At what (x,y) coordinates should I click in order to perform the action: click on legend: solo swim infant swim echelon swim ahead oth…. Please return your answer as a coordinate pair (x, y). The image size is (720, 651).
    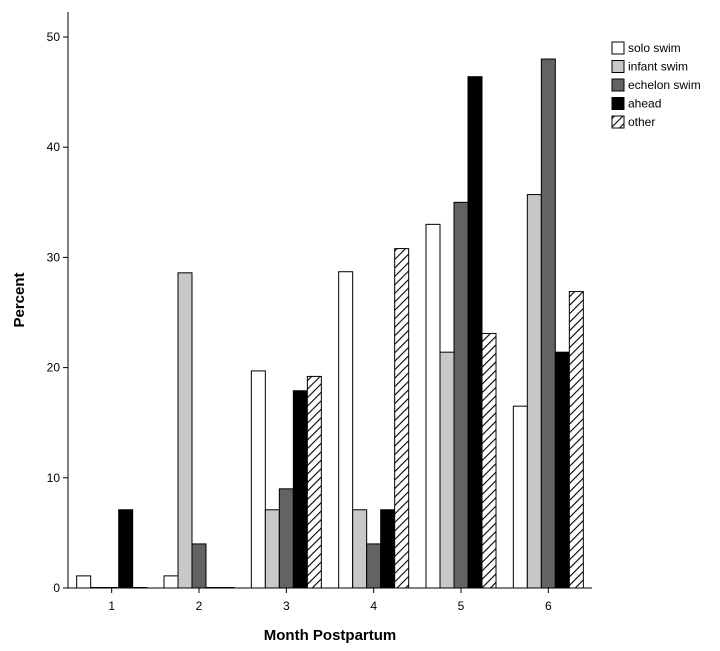
    Looking at the image, I should click on (656, 85).